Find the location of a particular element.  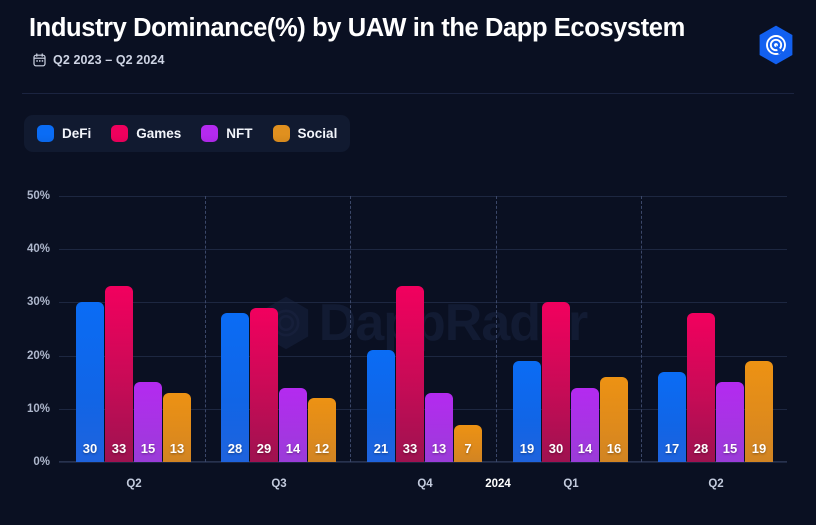

bar-fill: 13 is located at coordinates (439, 427).